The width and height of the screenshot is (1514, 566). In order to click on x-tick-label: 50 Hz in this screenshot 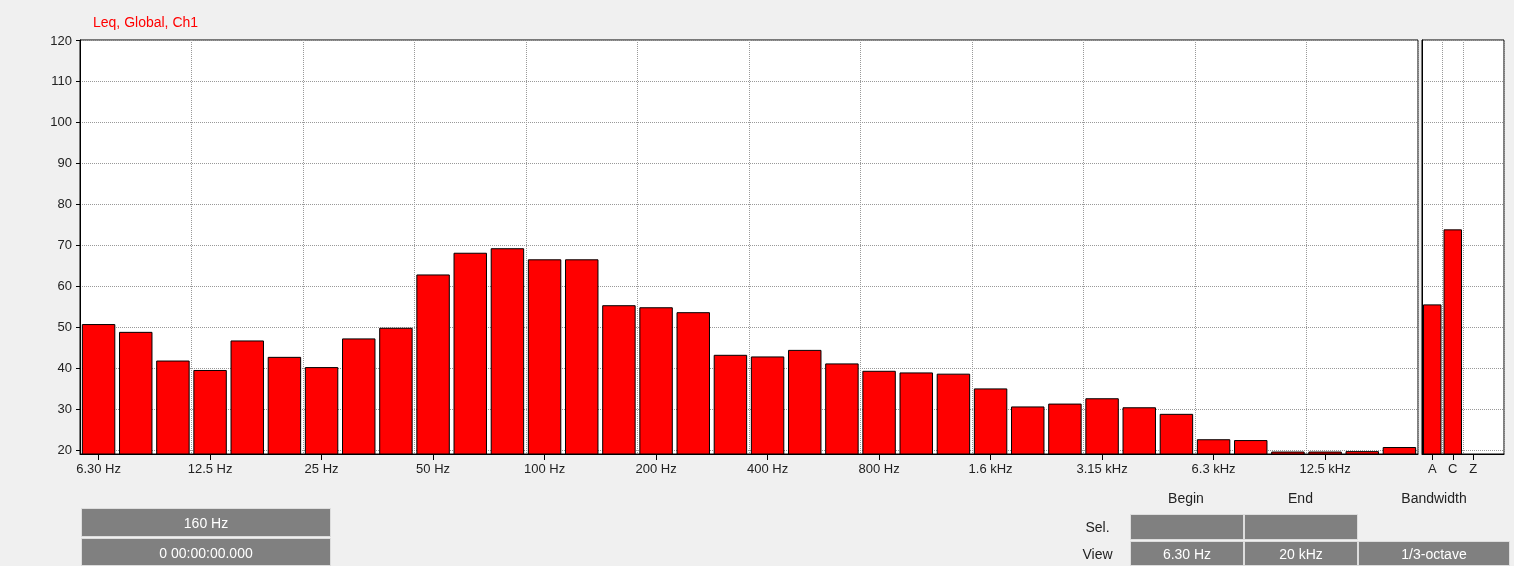, I will do `click(433, 468)`.